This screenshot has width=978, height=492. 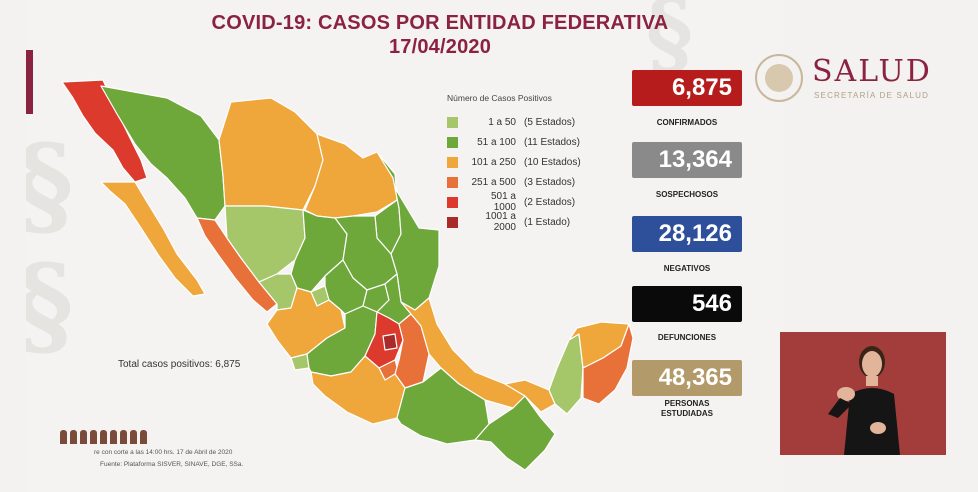 What do you see at coordinates (515, 433) in the screenshot?
I see `state-chiapas` at bounding box center [515, 433].